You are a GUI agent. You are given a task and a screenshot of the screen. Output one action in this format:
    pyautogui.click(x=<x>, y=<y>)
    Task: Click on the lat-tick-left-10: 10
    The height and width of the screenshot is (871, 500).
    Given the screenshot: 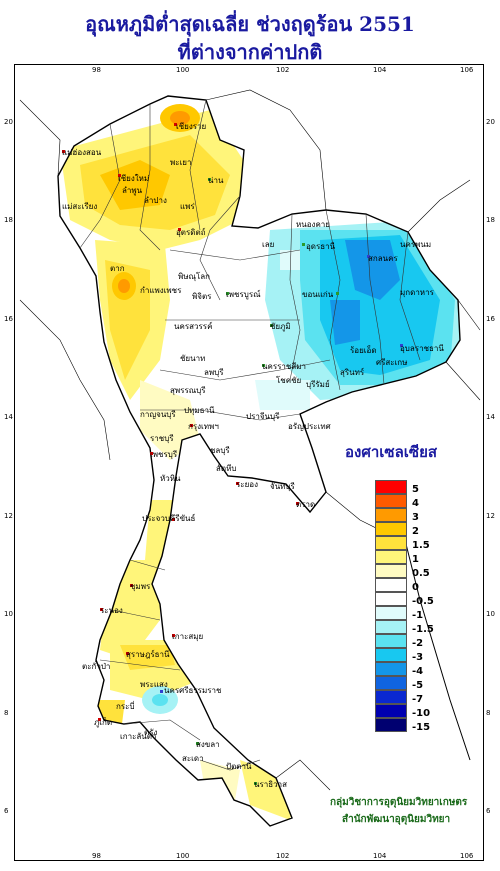 What is the action you would take?
    pyautogui.click(x=8, y=614)
    